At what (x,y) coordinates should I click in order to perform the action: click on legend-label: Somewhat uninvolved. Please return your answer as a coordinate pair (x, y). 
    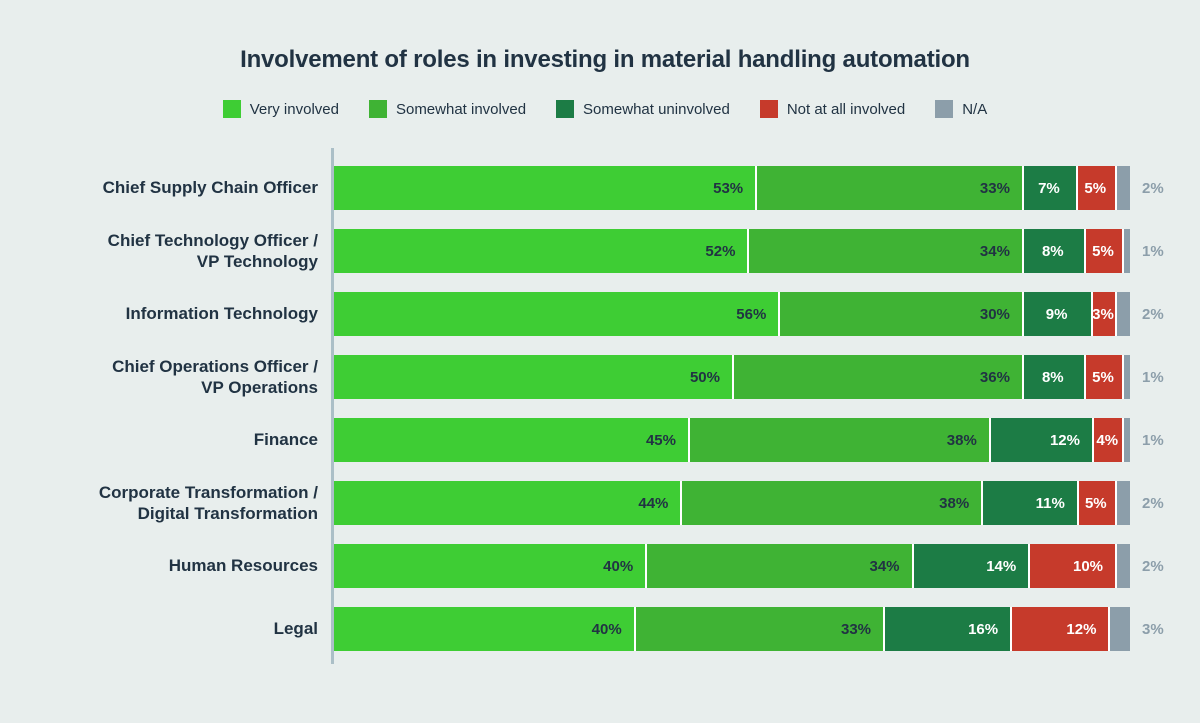
    Looking at the image, I should click on (656, 109).